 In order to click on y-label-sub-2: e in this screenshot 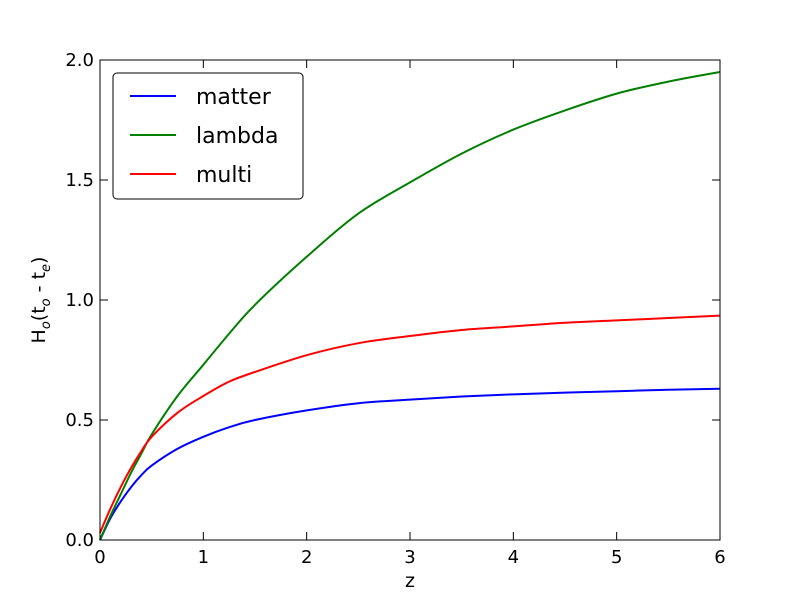, I will do `click(46, 268)`.